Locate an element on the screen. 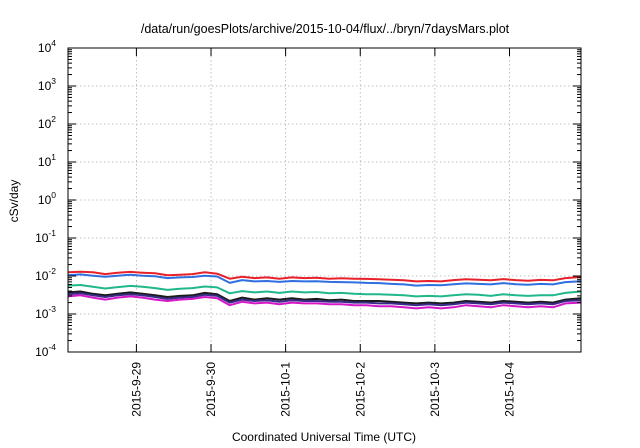 Image resolution: width=640 pixels, height=448 pixels. y-tick-label: 10⁰ is located at coordinates (47, 198).